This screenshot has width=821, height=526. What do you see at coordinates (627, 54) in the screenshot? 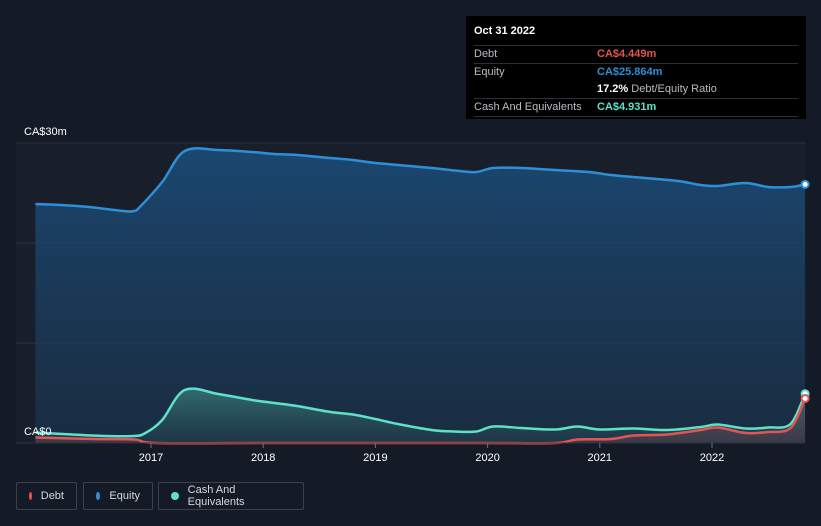
I see `tooltip-debt-value: CA$4.449m` at bounding box center [627, 54].